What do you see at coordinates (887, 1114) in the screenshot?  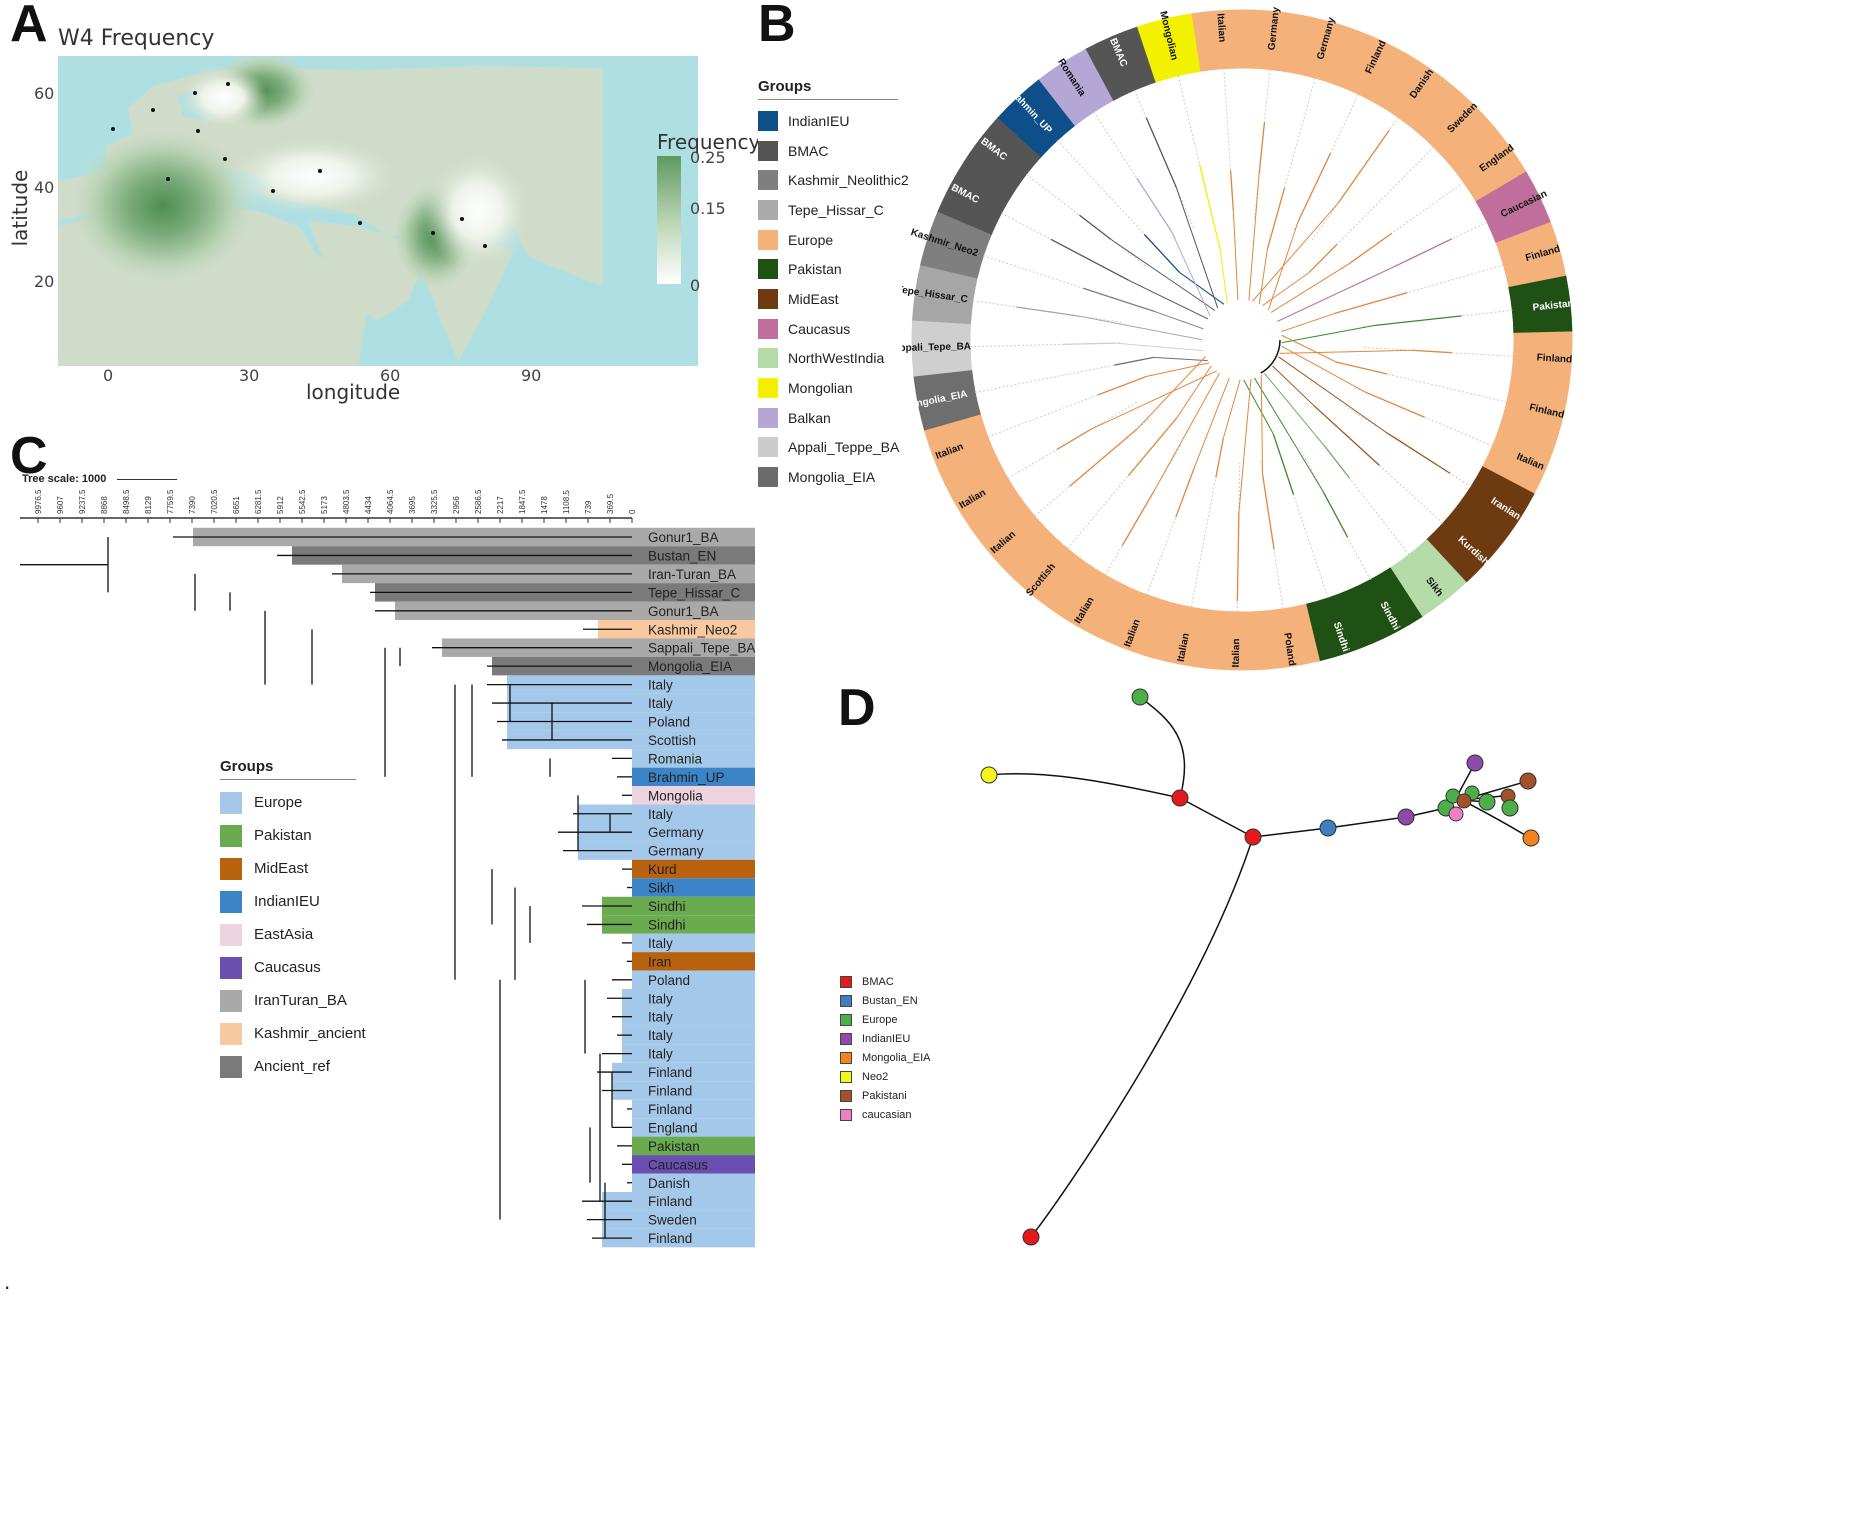 I see `legend-d-label: caucasian` at bounding box center [887, 1114].